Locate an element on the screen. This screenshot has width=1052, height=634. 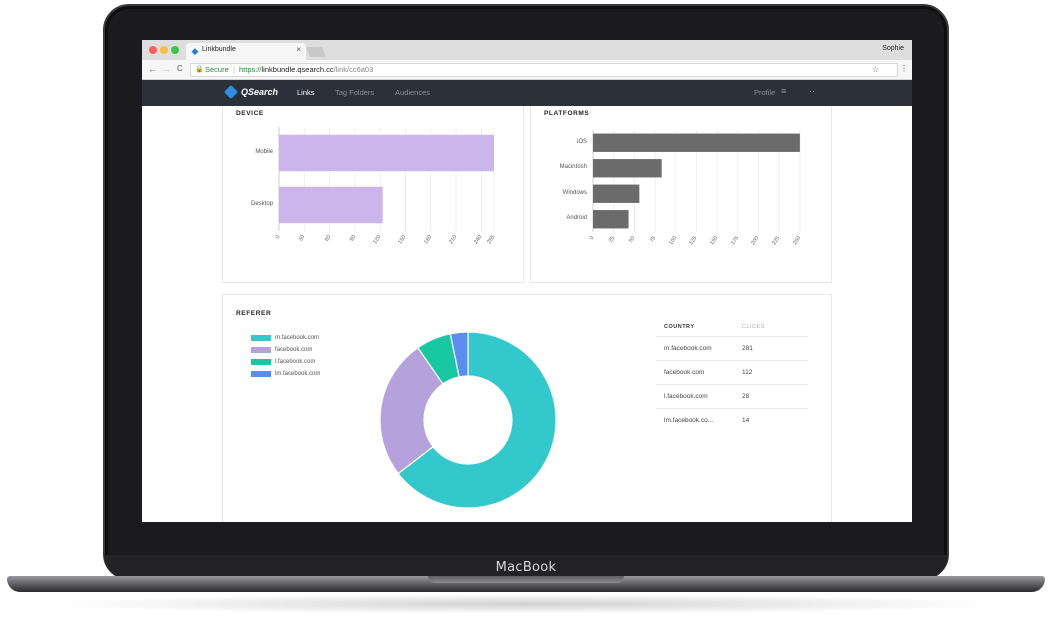
category-label: iOS is located at coordinates (581, 141).